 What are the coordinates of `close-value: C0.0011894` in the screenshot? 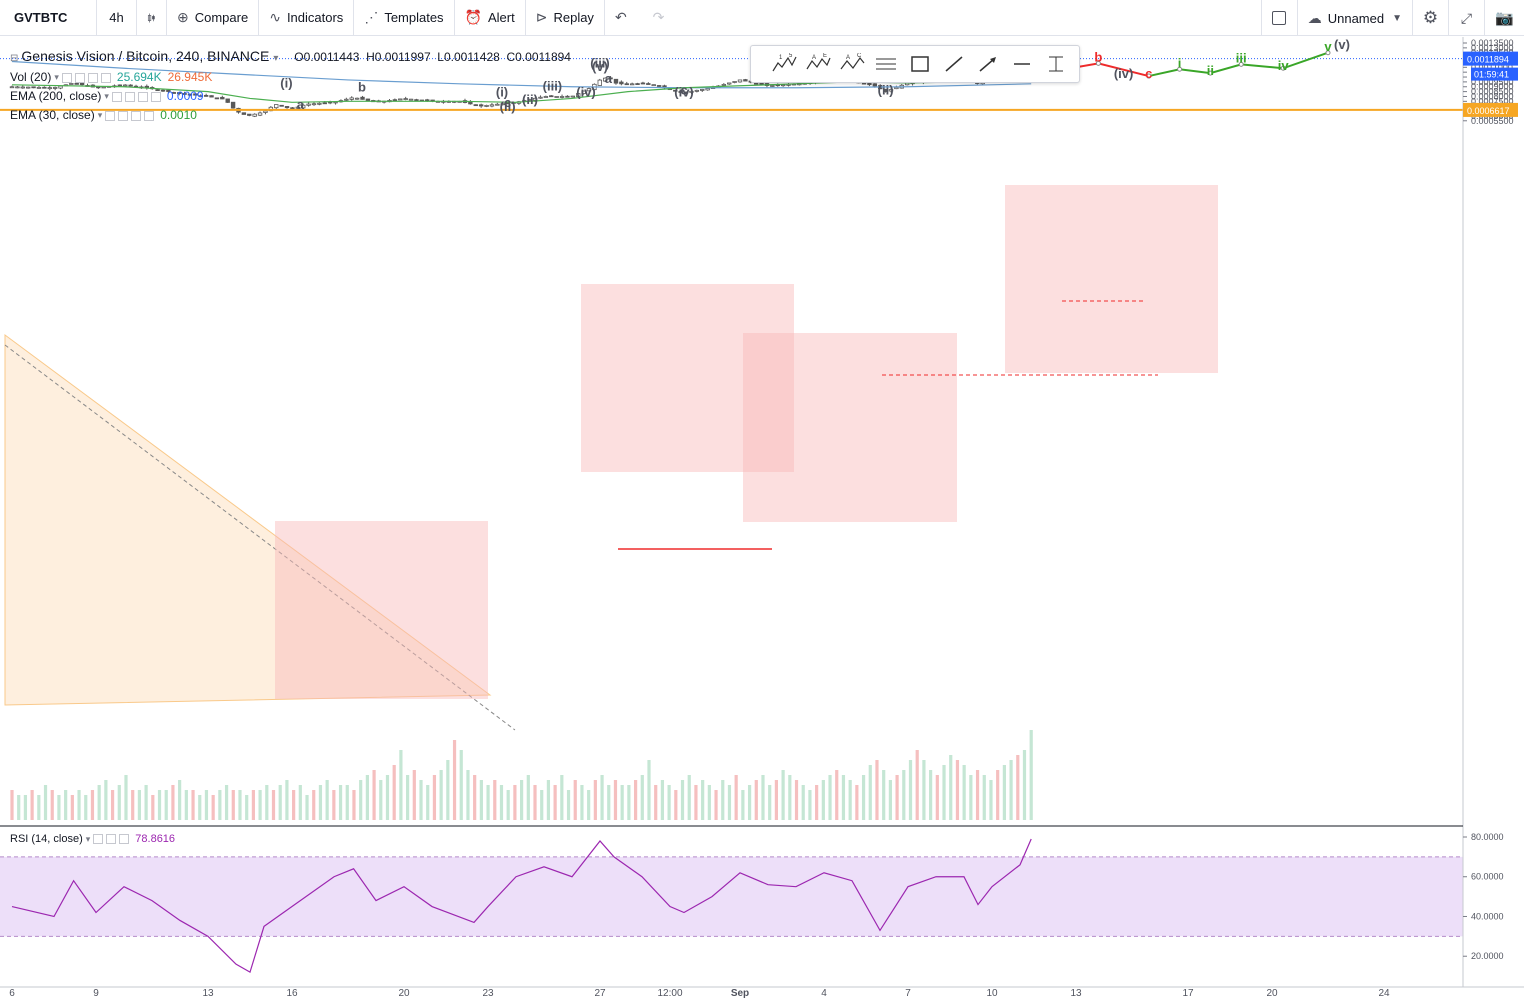 It's located at (538, 57).